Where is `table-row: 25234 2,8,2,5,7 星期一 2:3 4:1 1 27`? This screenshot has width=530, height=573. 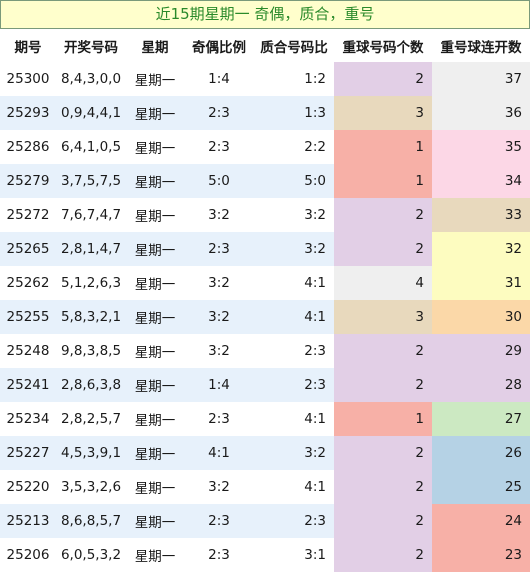 table-row: 25234 2,8,2,5,7 星期一 2:3 4:1 1 27 is located at coordinates (265, 419).